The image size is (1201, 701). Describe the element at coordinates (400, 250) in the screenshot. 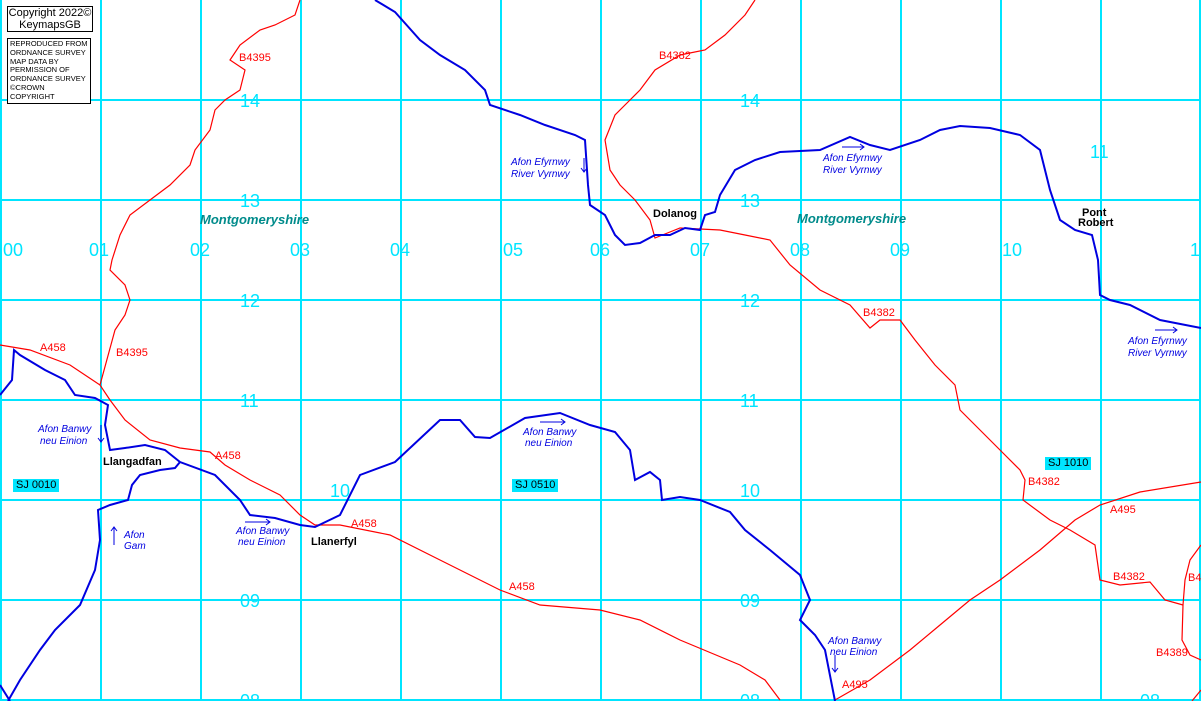

I see `easting-label: 04` at that location.